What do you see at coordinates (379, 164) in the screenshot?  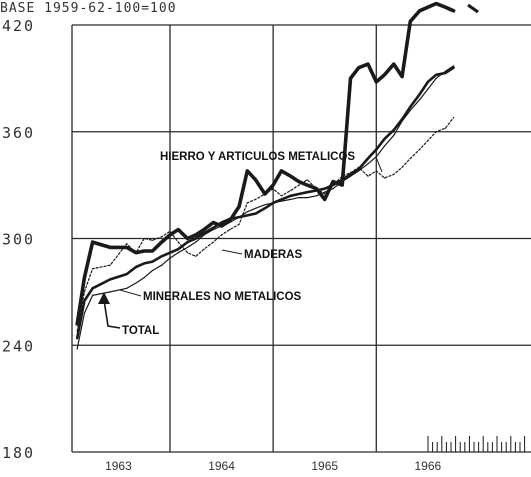 I see `label-leader-hierro` at bounding box center [379, 164].